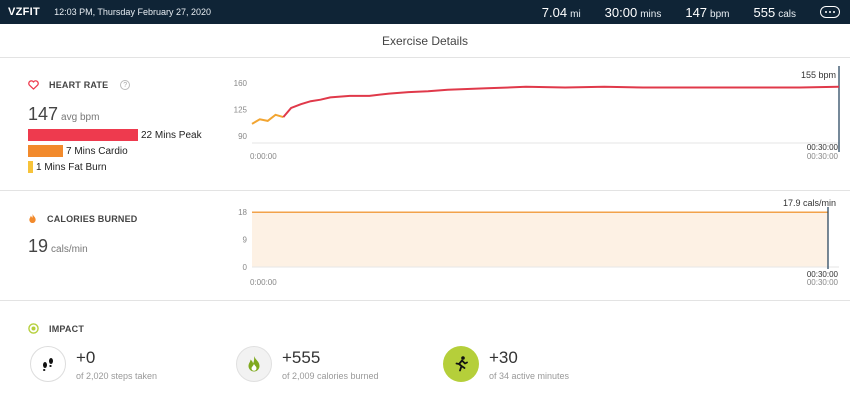  Describe the element at coordinates (679, 12) in the screenshot. I see `summary-stats: 7.04 mi 30:00 mins 147 bpm 555 cals` at that location.